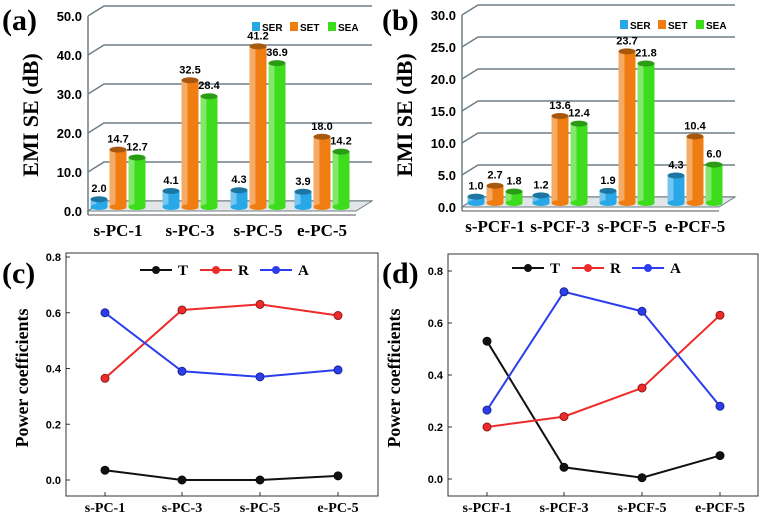 The width and height of the screenshot is (761, 522). Describe the element at coordinates (303, 271) in the screenshot. I see `legend-label: A` at that location.